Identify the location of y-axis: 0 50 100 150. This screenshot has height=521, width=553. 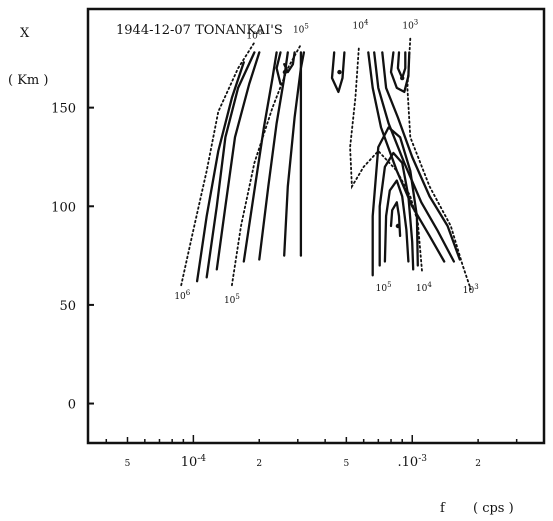
(72, 257).